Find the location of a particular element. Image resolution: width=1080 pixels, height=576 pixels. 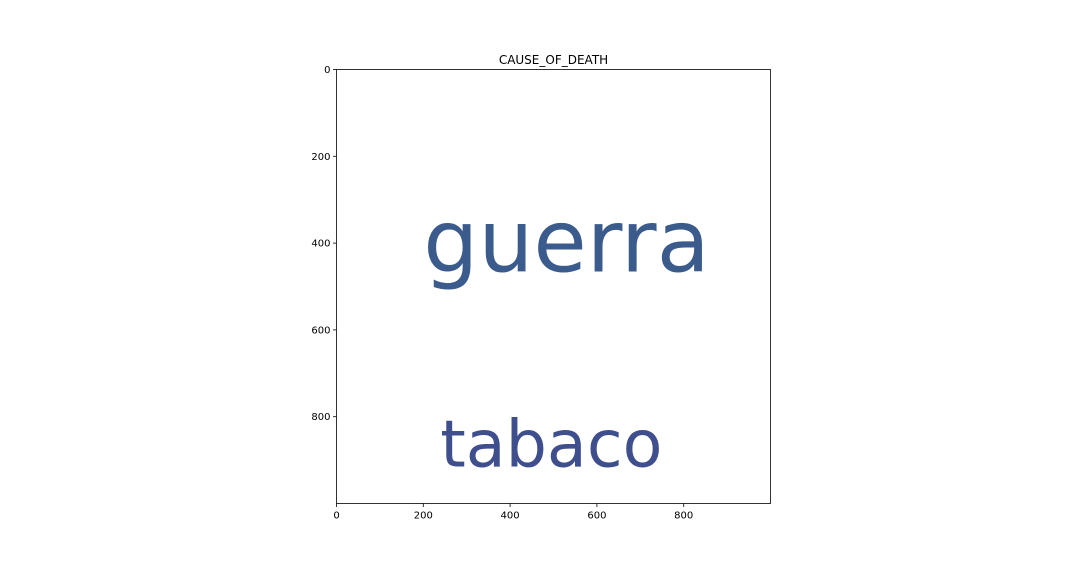

y-tick-label: 400 is located at coordinates (320, 244).